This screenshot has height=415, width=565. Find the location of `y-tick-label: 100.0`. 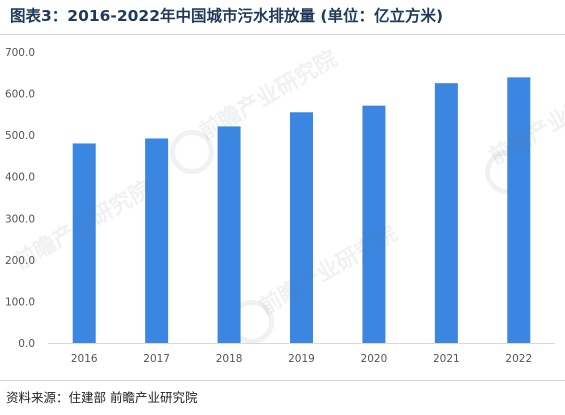

y-tick-label: 100.0 is located at coordinates (20, 302).